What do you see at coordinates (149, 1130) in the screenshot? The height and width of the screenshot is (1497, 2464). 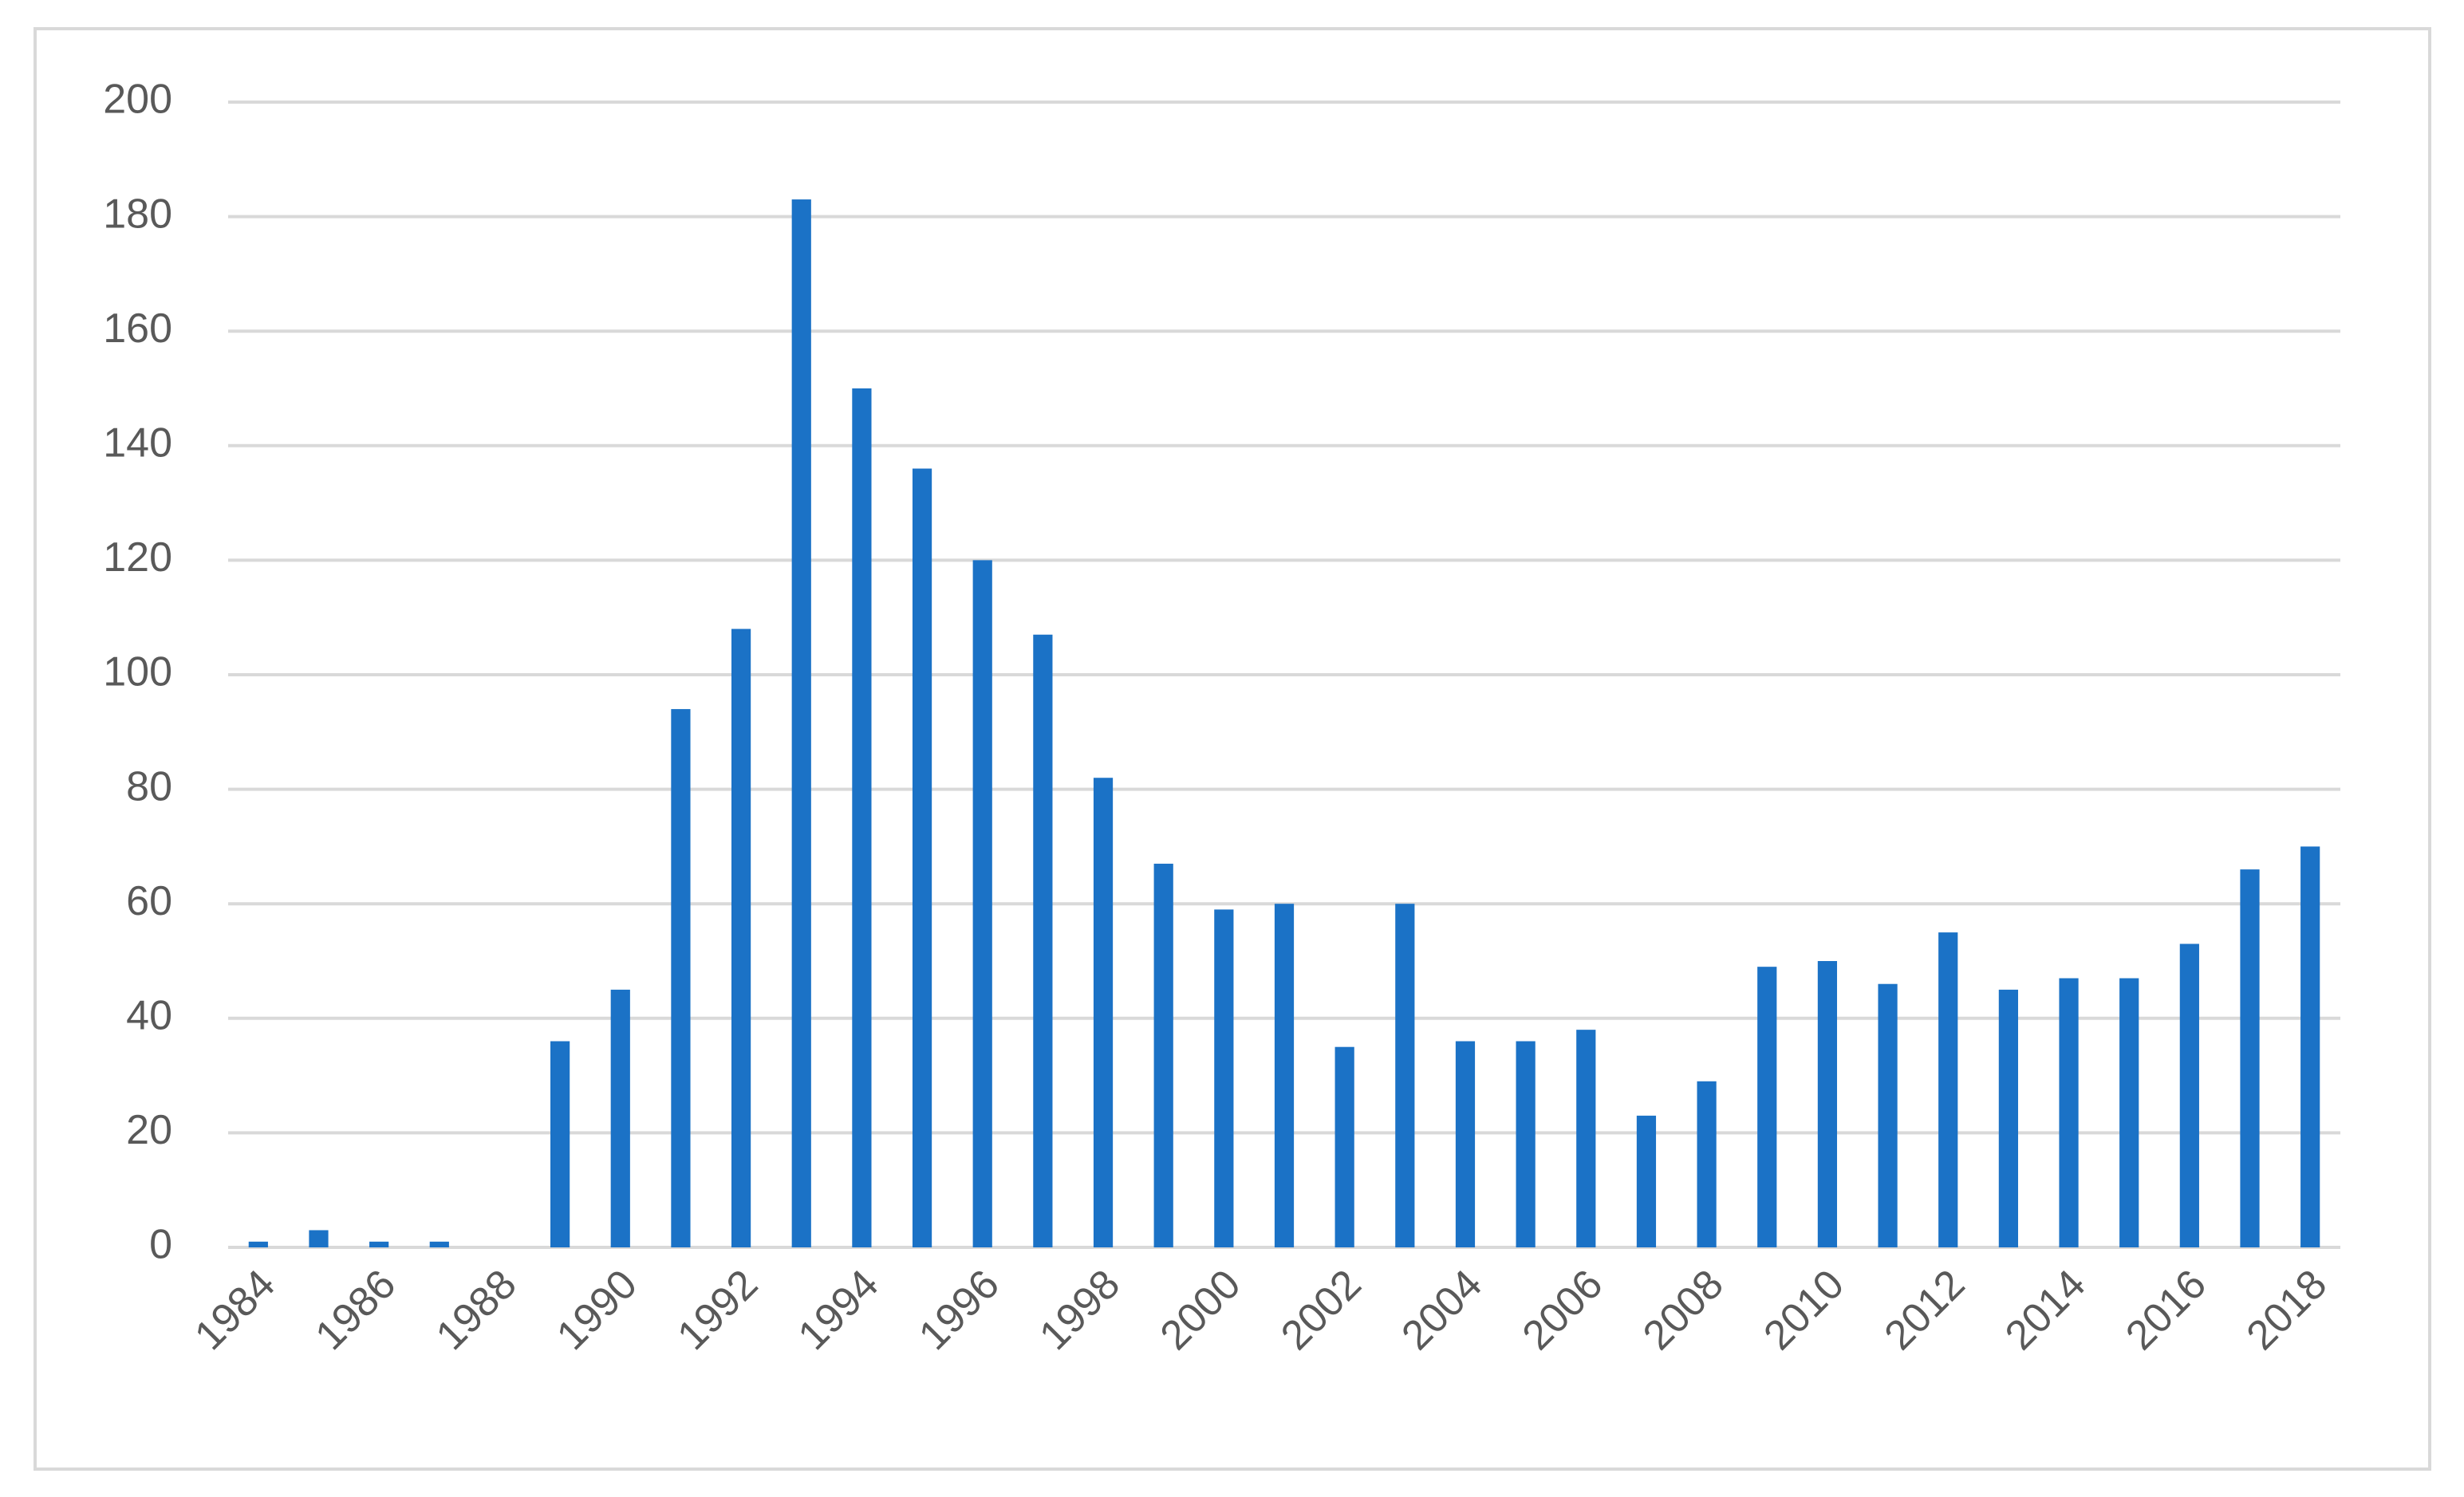 I see `y-tick-label: 20` at bounding box center [149, 1130].